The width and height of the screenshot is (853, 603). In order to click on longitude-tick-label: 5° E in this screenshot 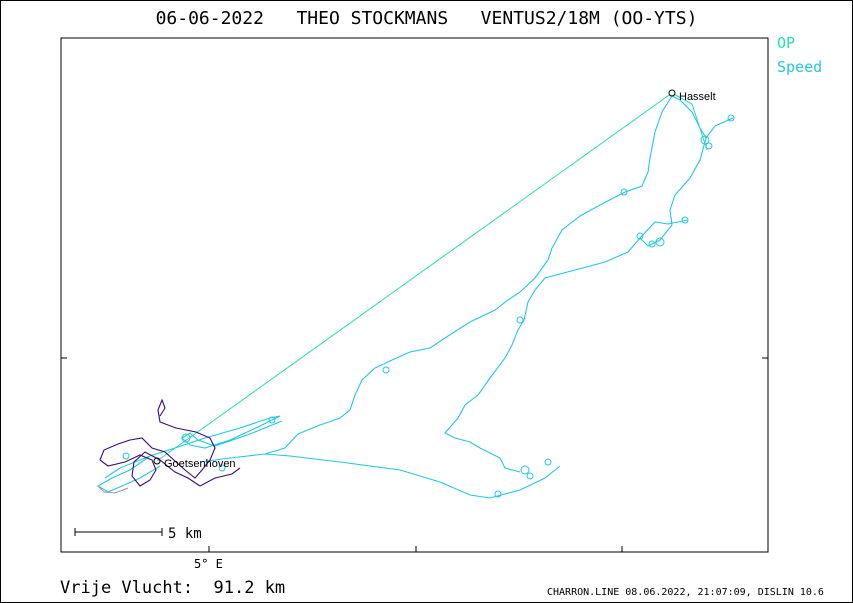, I will do `click(208, 564)`.